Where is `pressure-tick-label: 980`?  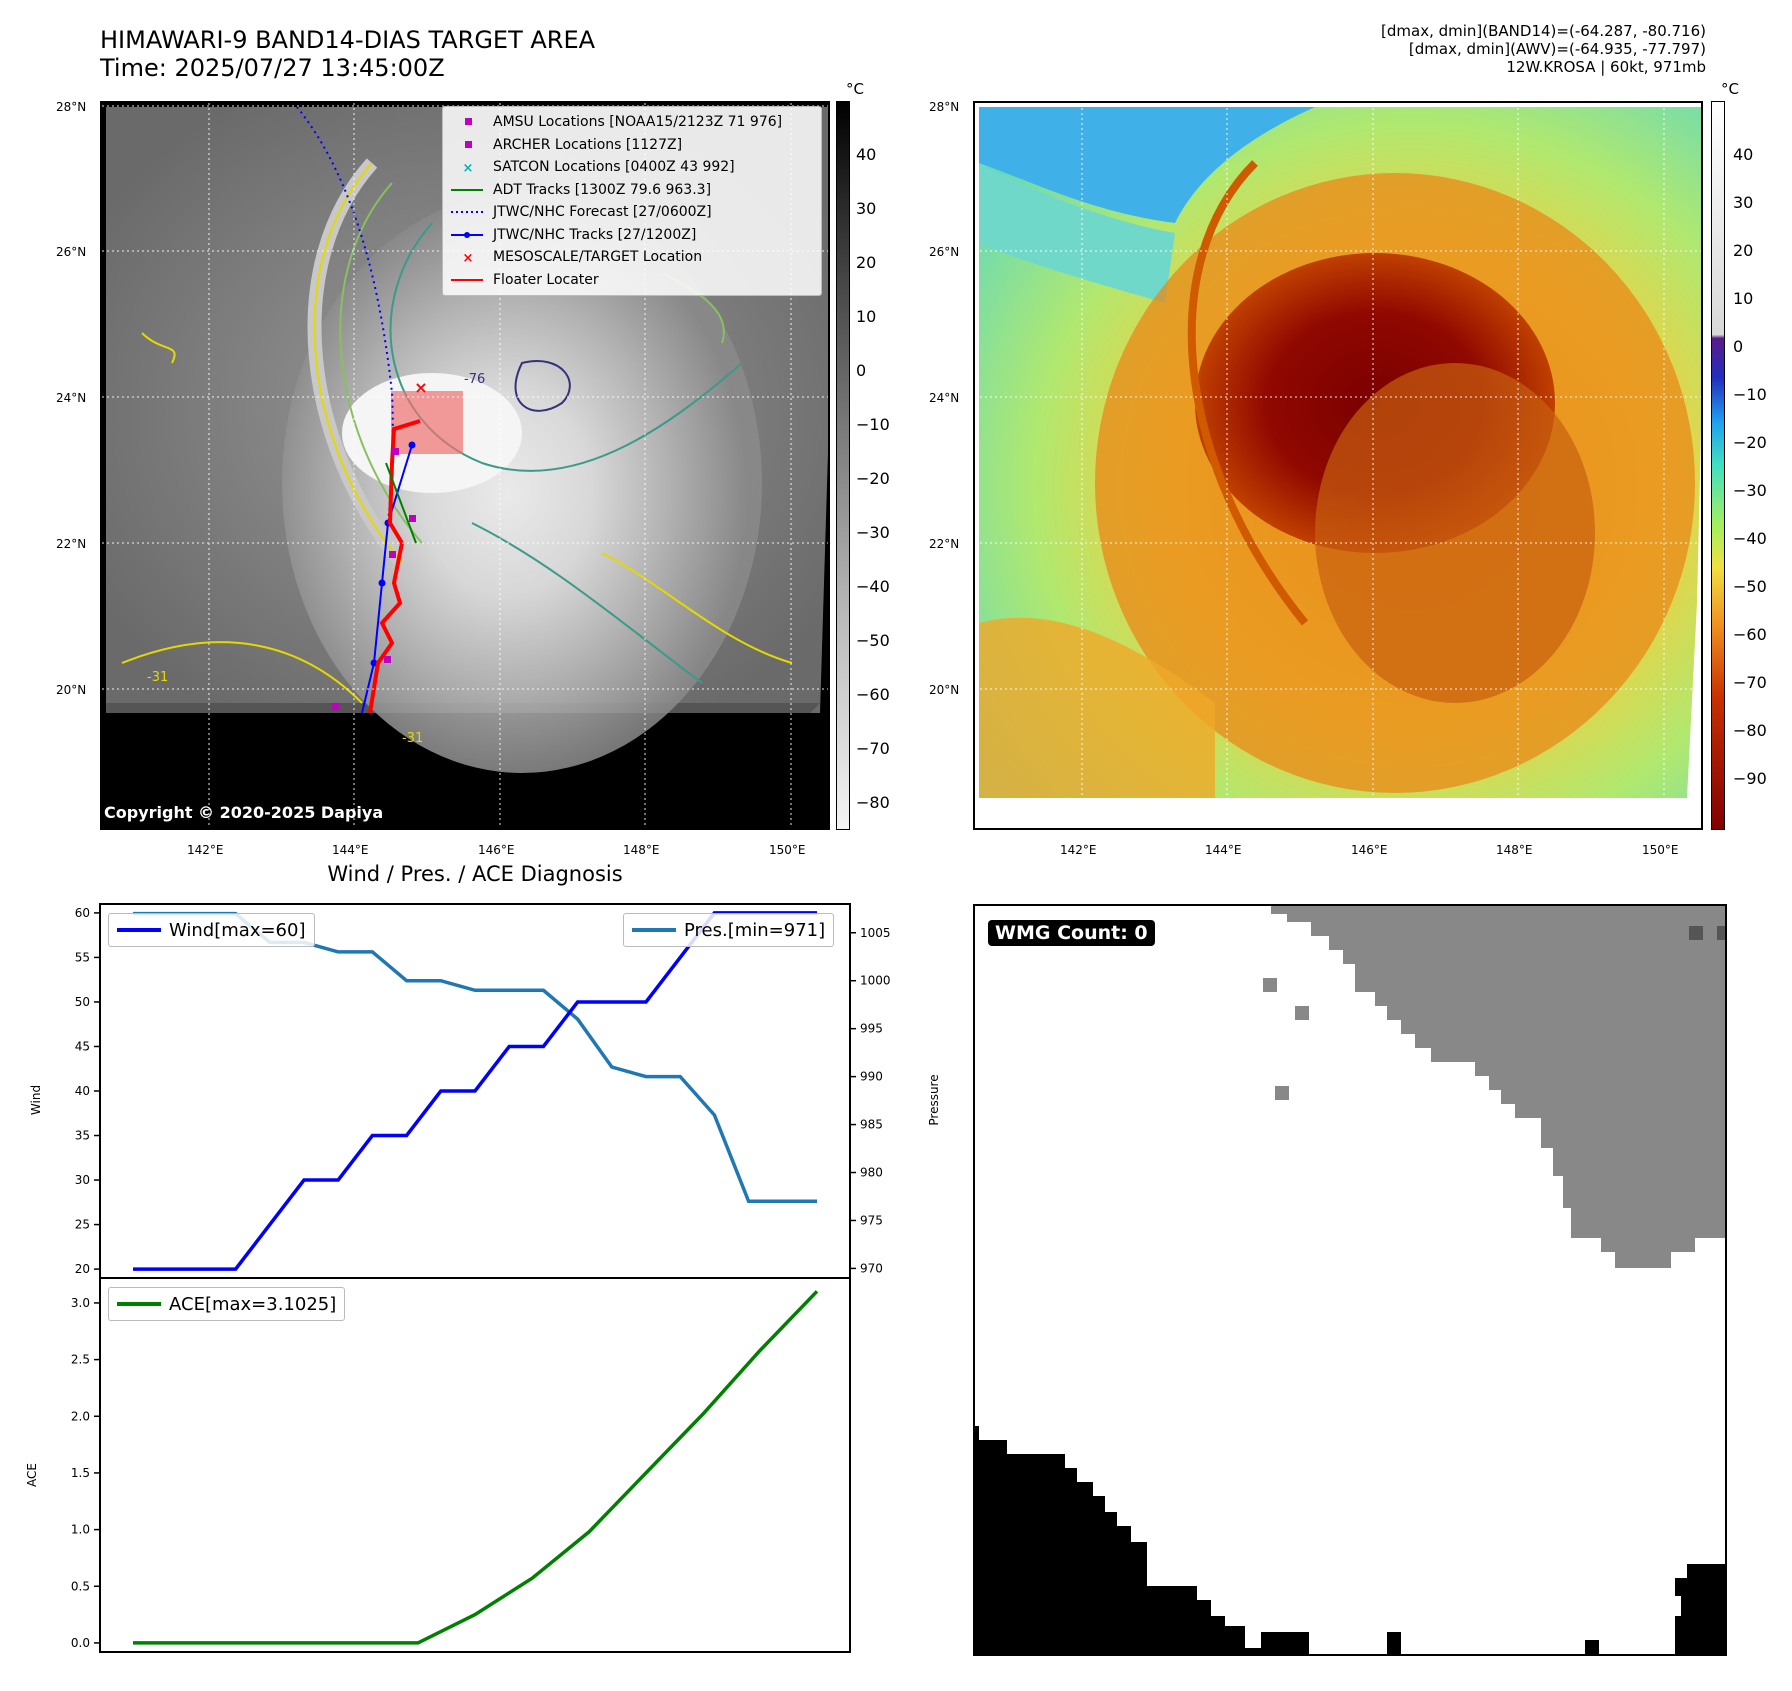 pressure-tick-label: 980 is located at coordinates (871, 1173).